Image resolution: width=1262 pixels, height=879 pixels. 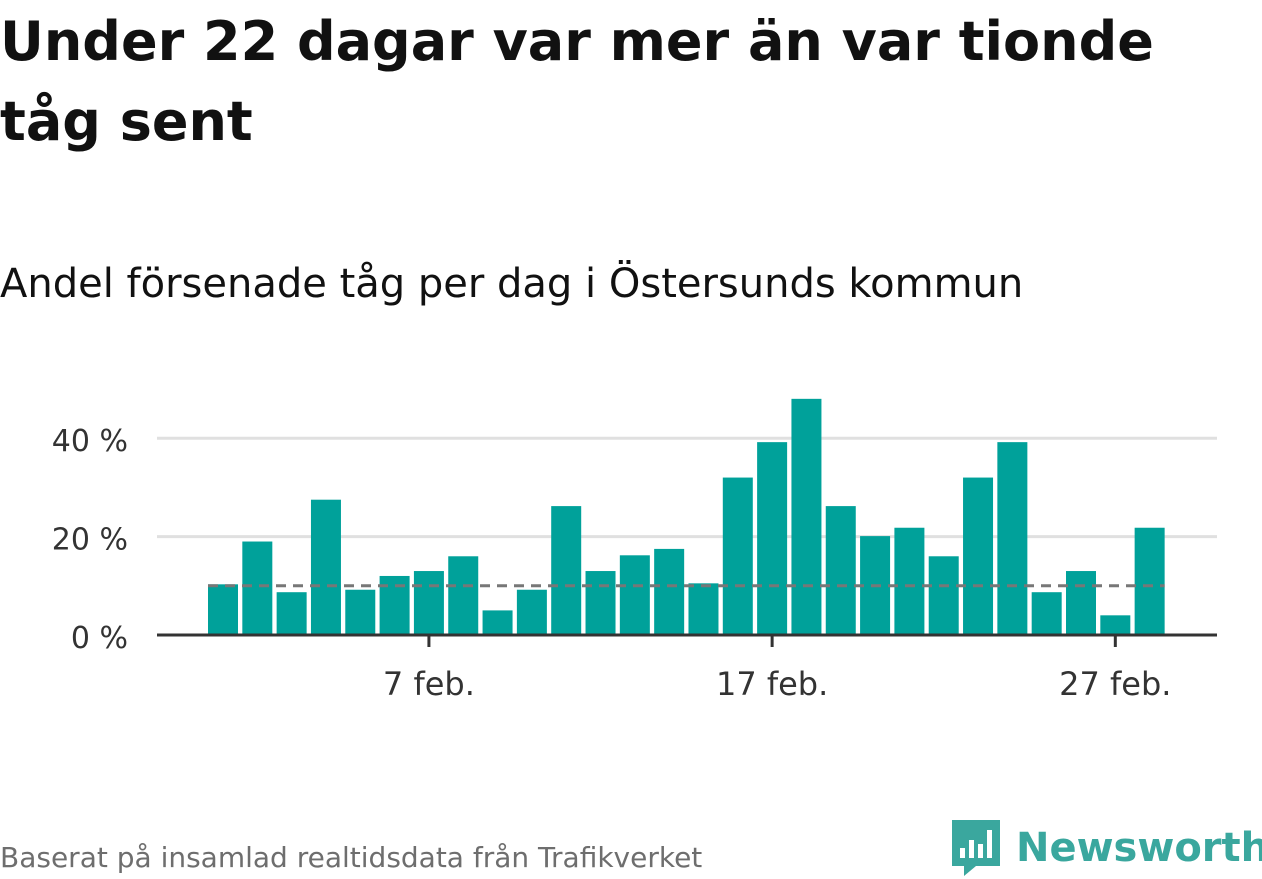 I want to click on y-tick-label: 0 %, so click(x=99, y=638).